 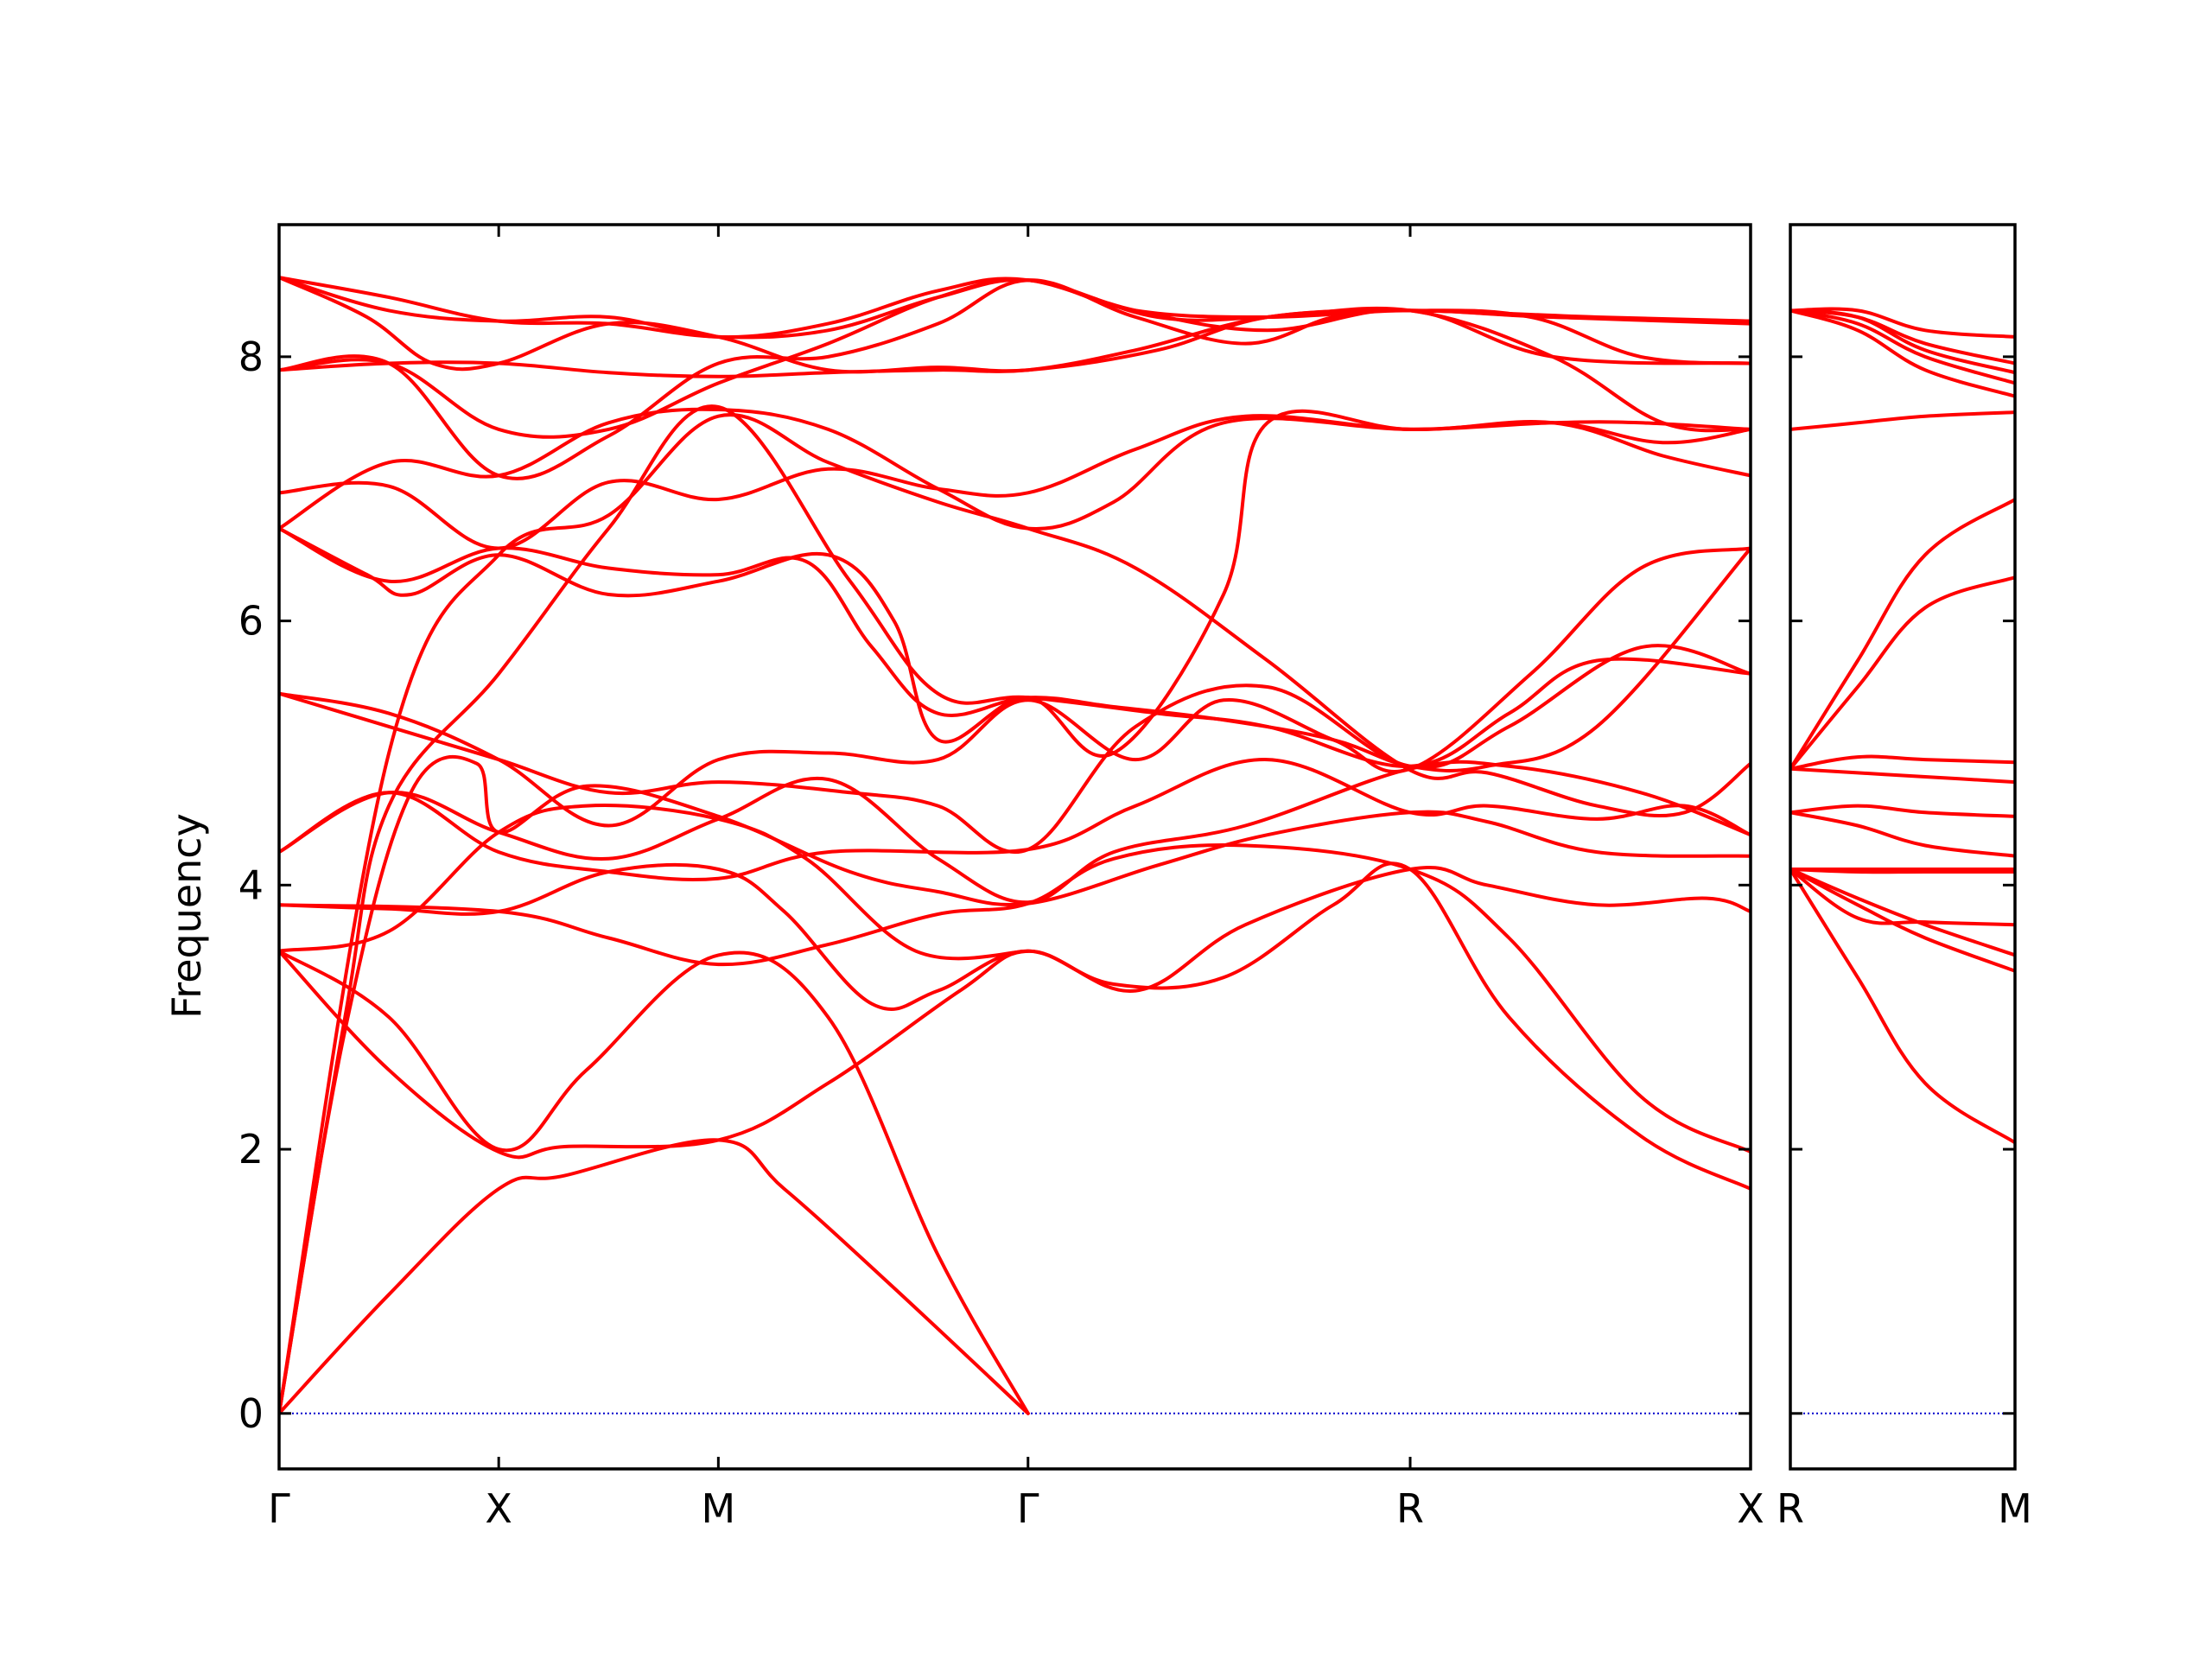 I want to click on y-tick-label: 0, so click(x=251, y=1413).